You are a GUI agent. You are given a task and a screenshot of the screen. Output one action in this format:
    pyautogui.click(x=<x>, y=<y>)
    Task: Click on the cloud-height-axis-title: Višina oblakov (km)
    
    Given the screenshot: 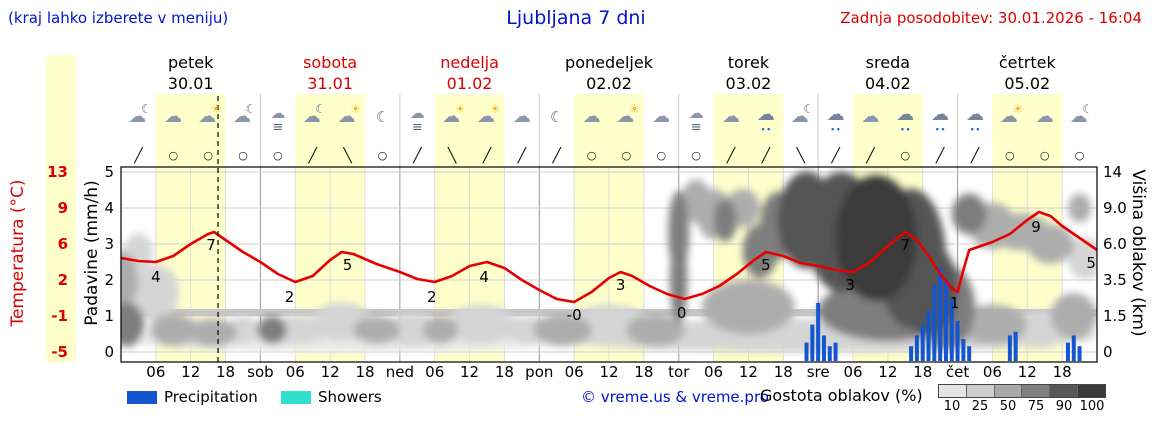 What is the action you would take?
    pyautogui.click(x=1138, y=253)
    